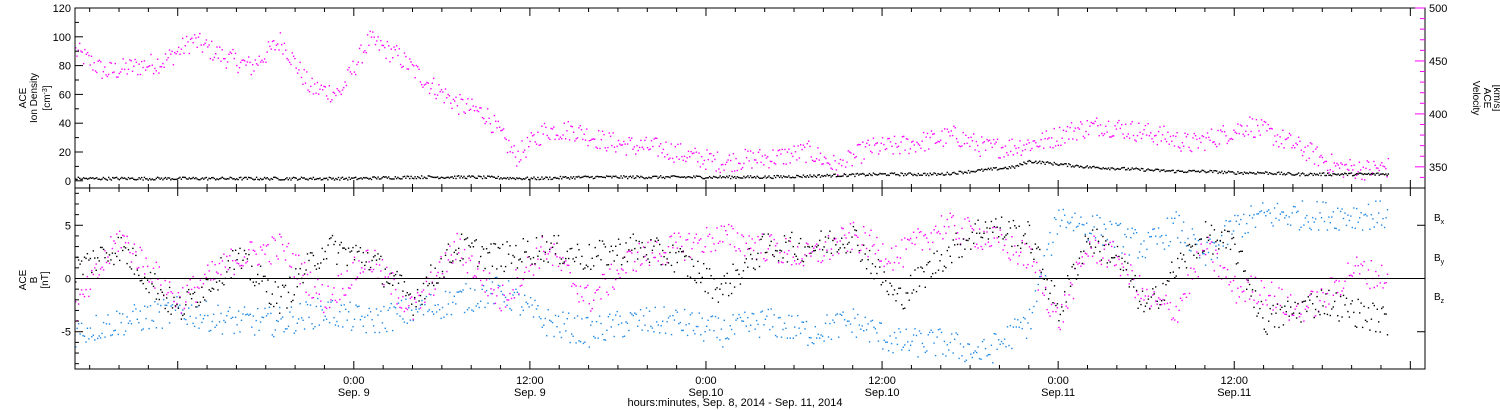 The width and height of the screenshot is (1500, 410). I want to click on x-tick-label-time: 12:00, so click(882, 381).